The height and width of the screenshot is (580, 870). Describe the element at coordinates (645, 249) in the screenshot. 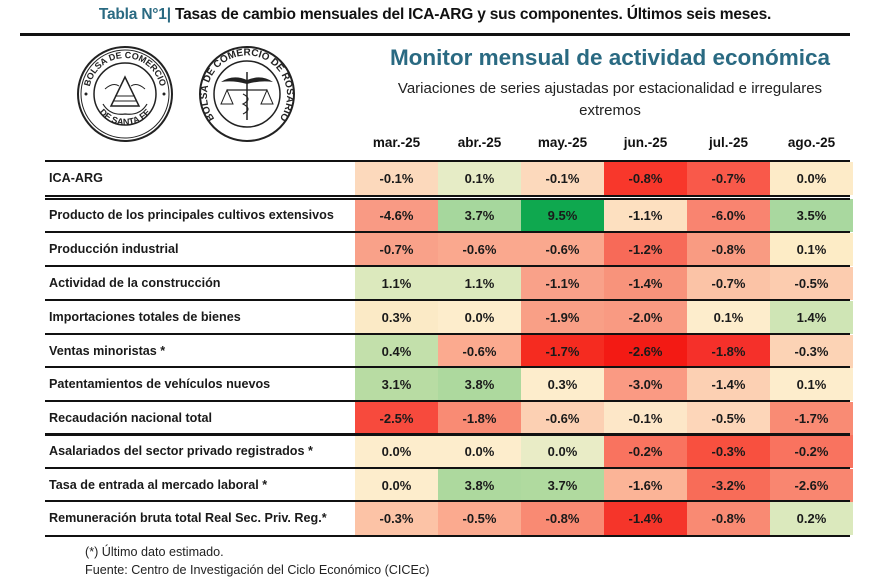

I see `value-cell: -1.2%` at that location.